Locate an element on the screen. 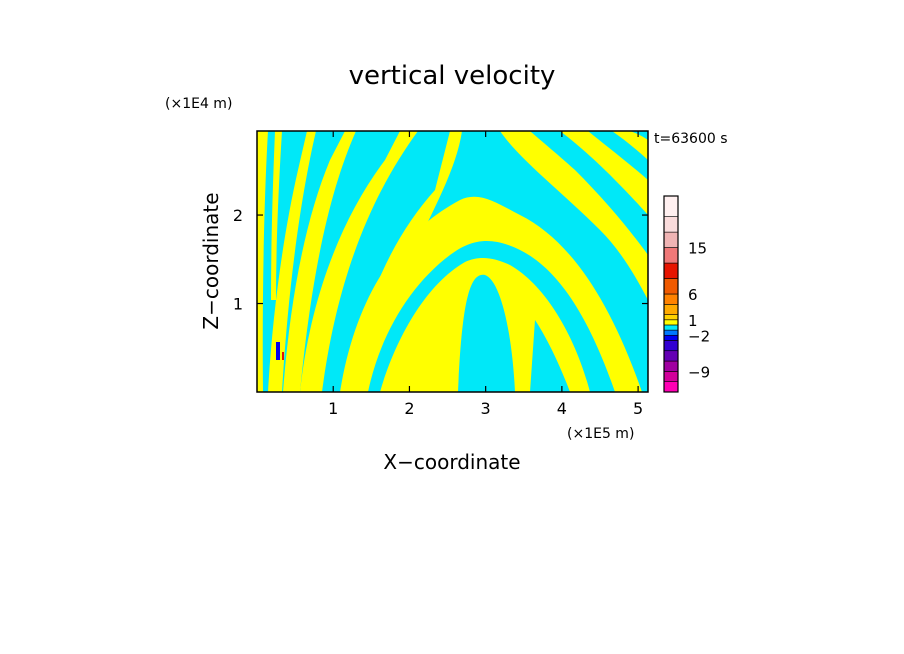 The image size is (904, 654). x-tick-label-5: 5 is located at coordinates (638, 408).